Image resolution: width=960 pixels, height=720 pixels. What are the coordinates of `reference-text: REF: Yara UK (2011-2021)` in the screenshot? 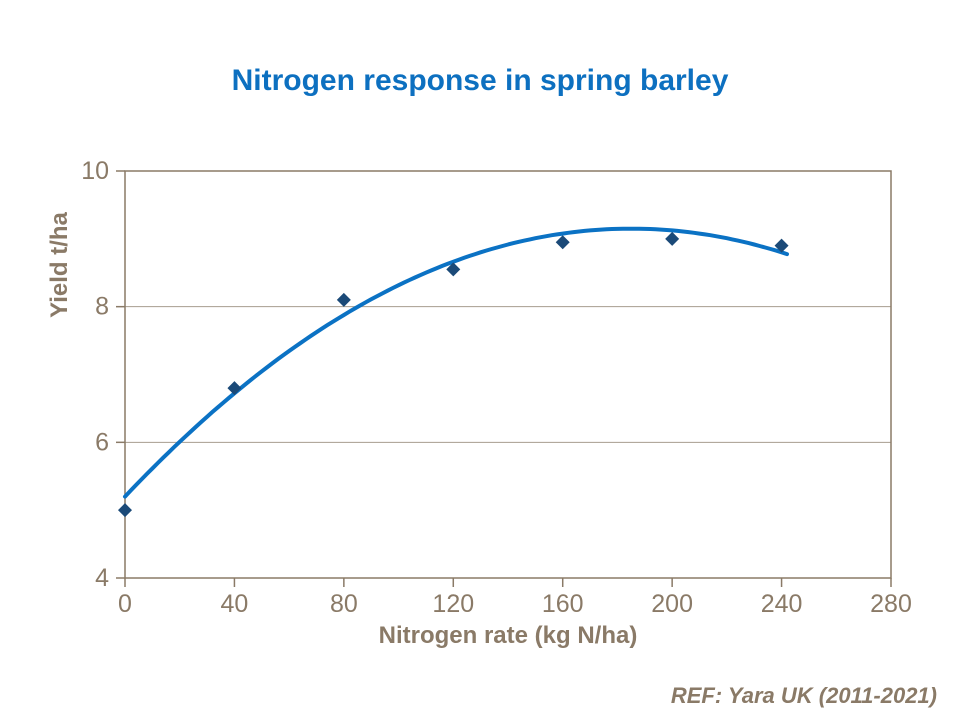 It's located at (803, 695).